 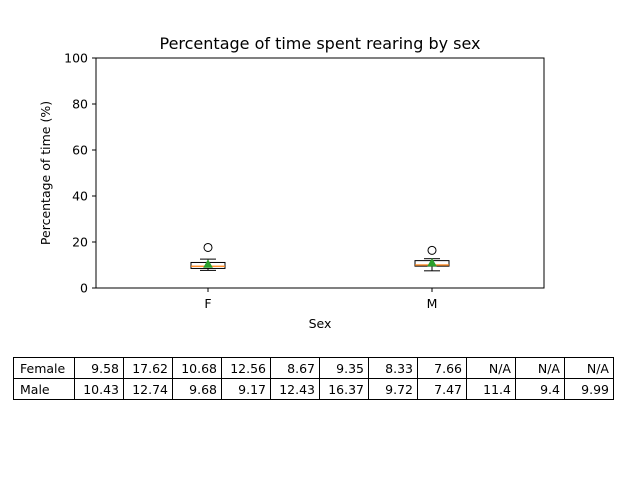 What do you see at coordinates (393, 368) in the screenshot?
I see `table-cell: 8.33` at bounding box center [393, 368].